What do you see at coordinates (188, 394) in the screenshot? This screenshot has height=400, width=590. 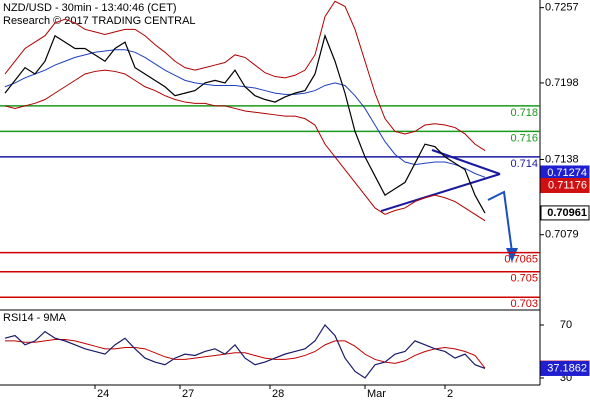 I see `x-tick-label: 27` at bounding box center [188, 394].